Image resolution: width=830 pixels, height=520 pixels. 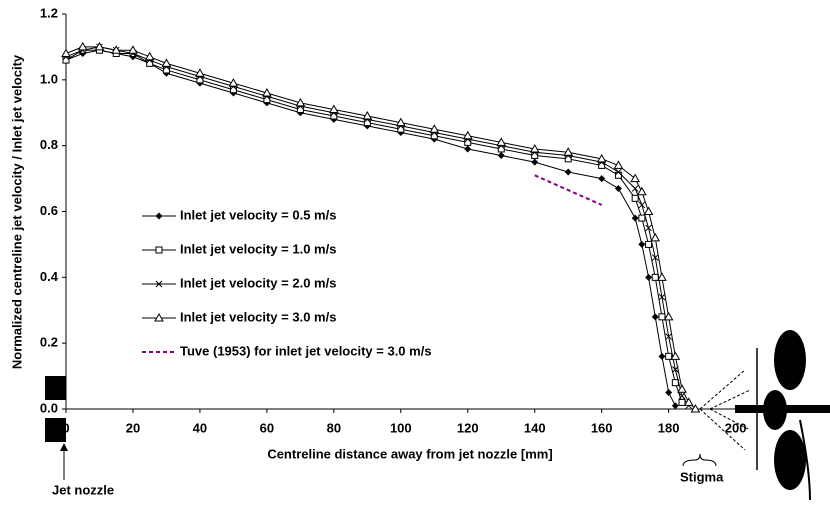 What do you see at coordinates (49, 210) in the screenshot?
I see `y-tick-label: 0.6` at bounding box center [49, 210].